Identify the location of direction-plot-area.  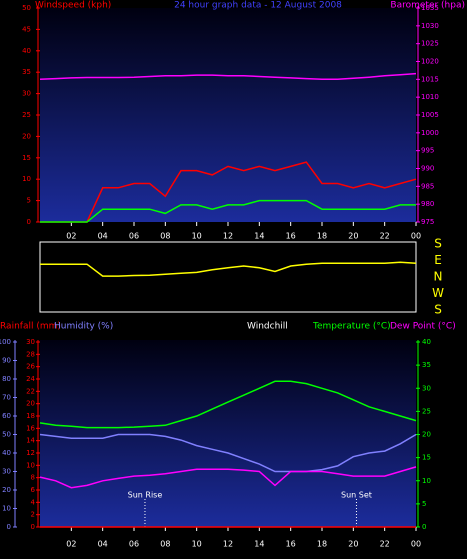
(228, 277).